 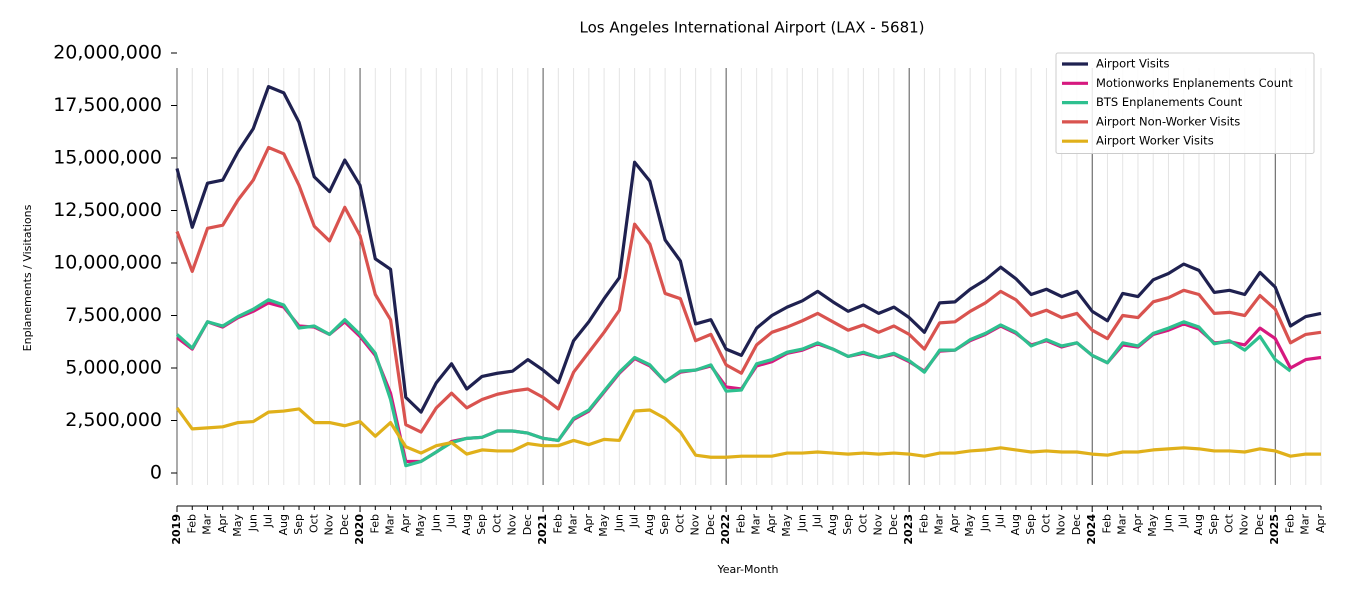 What do you see at coordinates (1091, 529) in the screenshot?
I see `x-tick-label: 2024` at bounding box center [1091, 529].